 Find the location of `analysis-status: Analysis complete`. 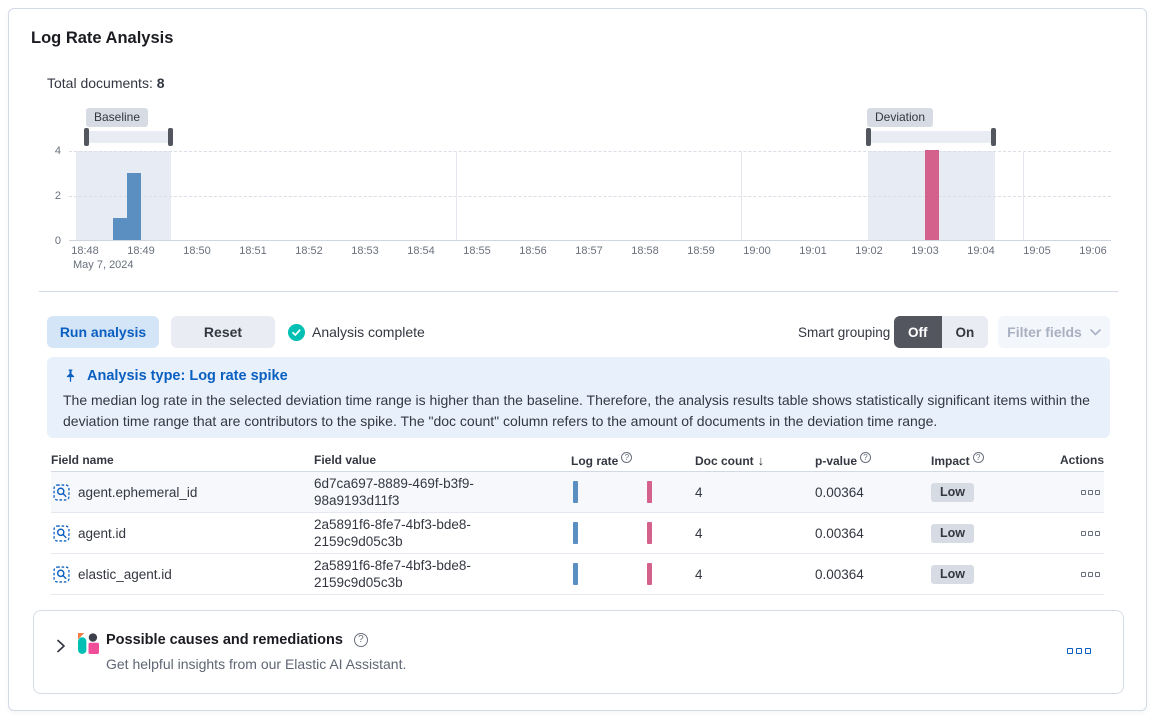

analysis-status: Analysis complete is located at coordinates (356, 332).